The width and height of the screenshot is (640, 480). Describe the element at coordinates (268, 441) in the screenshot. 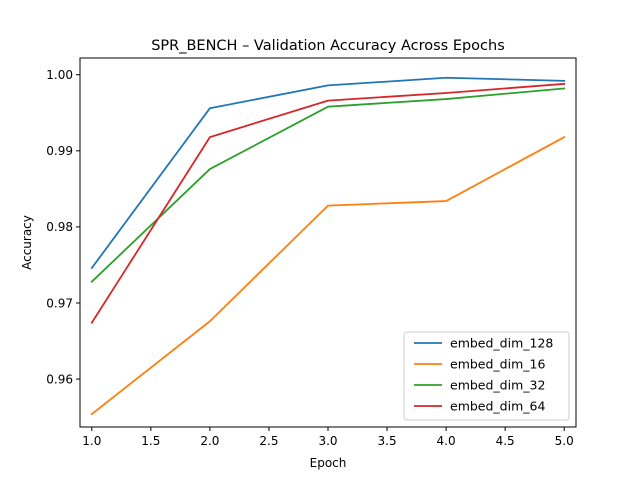

I see `x-tick-label: 2.5` at that location.